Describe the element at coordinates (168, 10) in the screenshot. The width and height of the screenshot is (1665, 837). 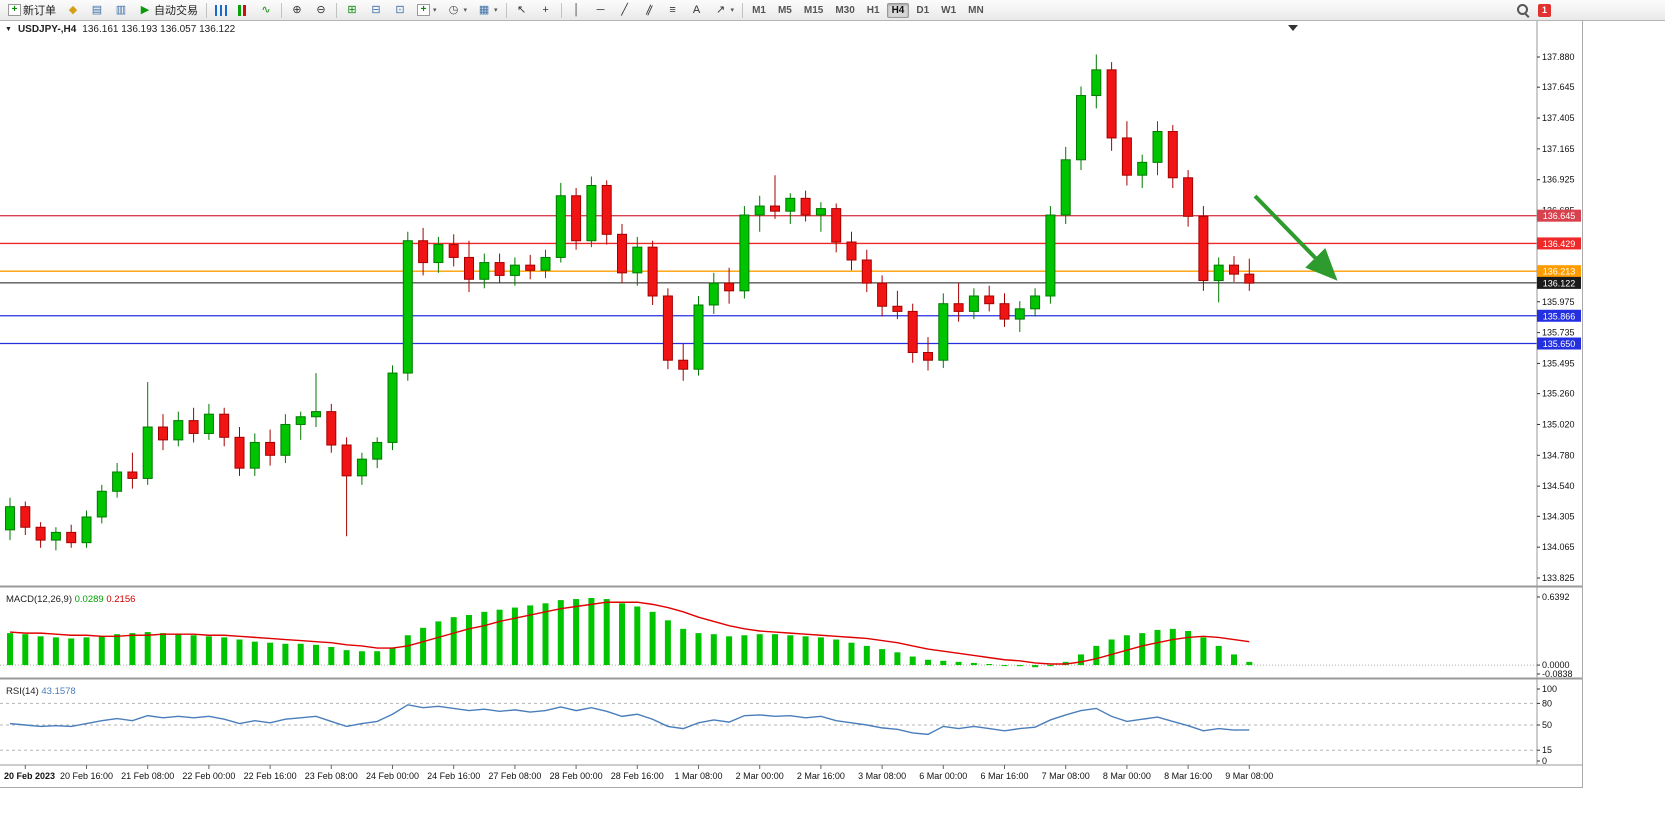
I see `autotrading-button: ▶ 自动交易` at that location.